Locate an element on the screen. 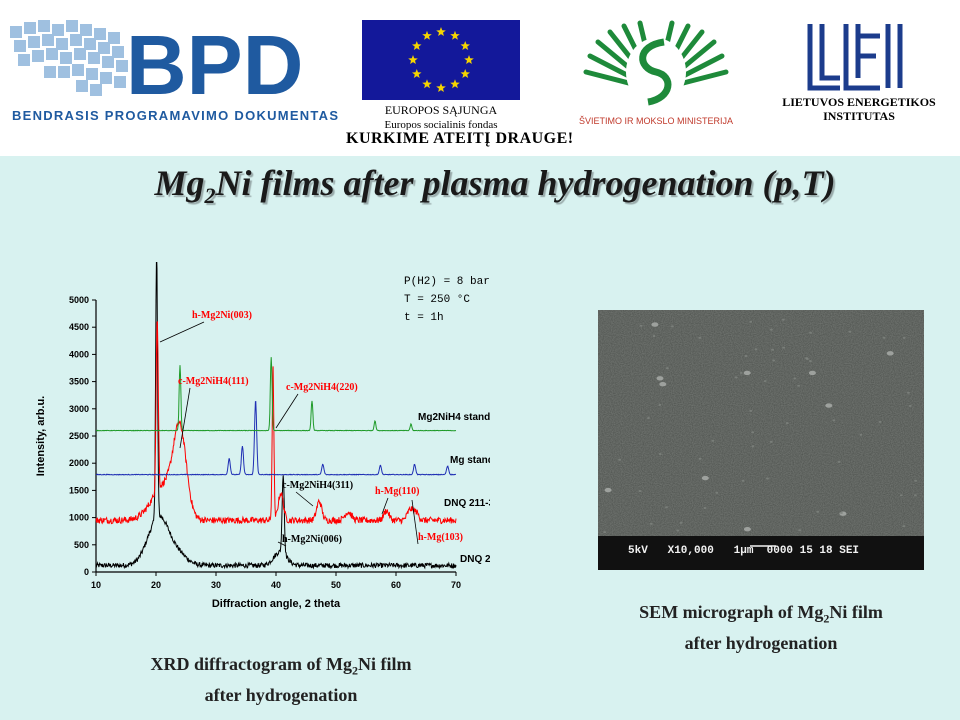  lei-emblem-icon is located at coordinates (855, 57).